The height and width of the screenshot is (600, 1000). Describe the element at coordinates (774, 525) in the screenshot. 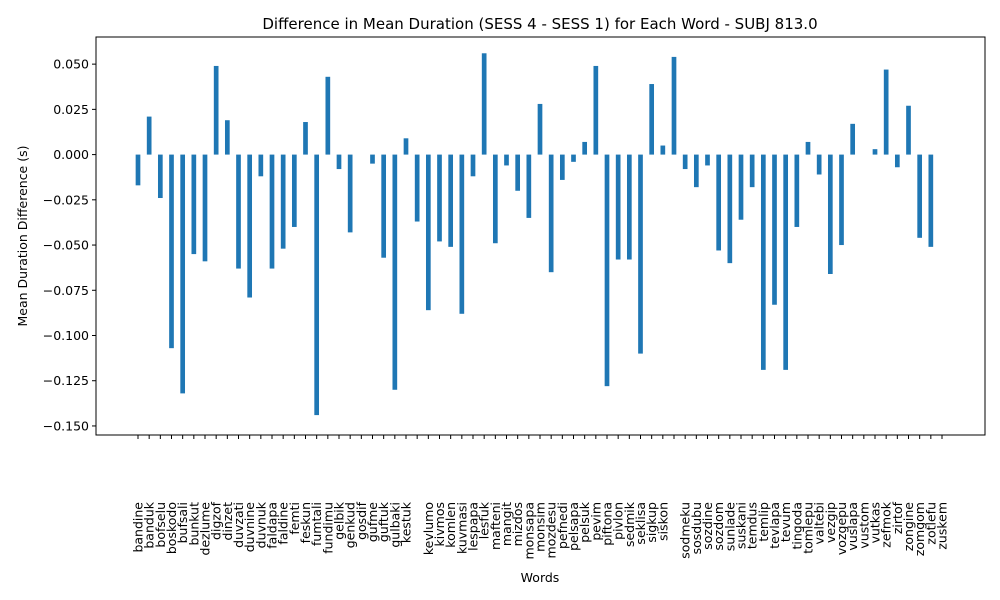

I see `x-tick-label: tevlapa` at that location.